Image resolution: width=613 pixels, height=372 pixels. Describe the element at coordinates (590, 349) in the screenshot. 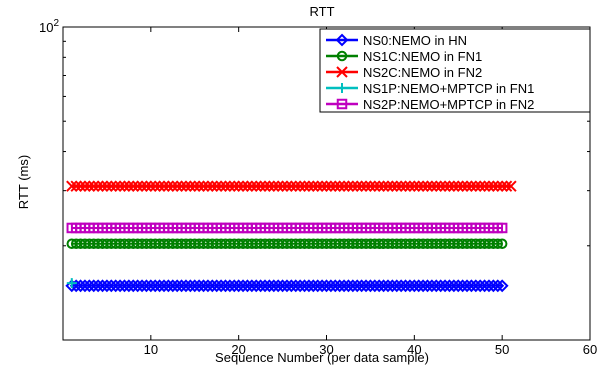

I see `x-tick-label: 60` at that location.